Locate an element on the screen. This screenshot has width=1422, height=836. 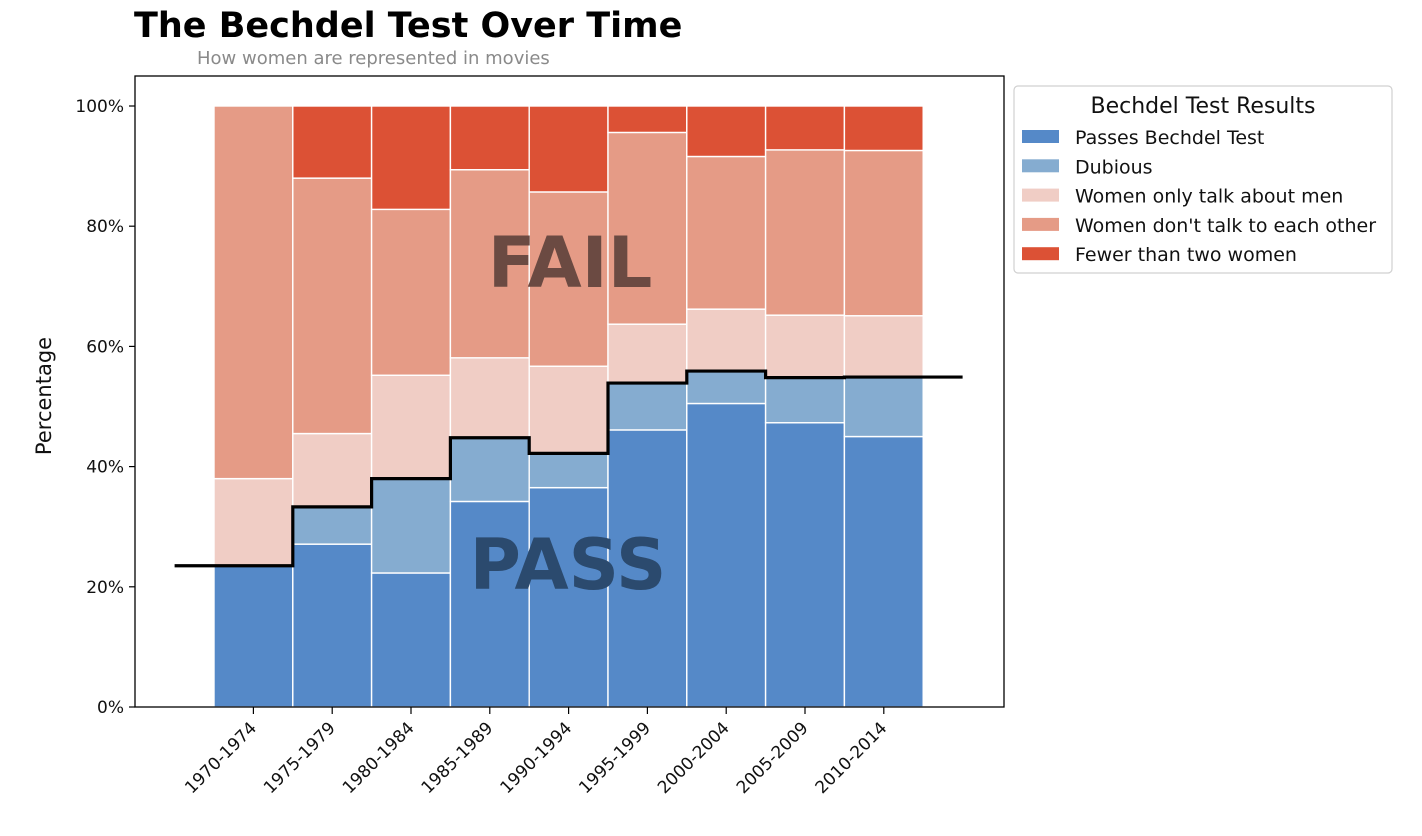
bar-dubious-2000-2004 is located at coordinates (726, 387).